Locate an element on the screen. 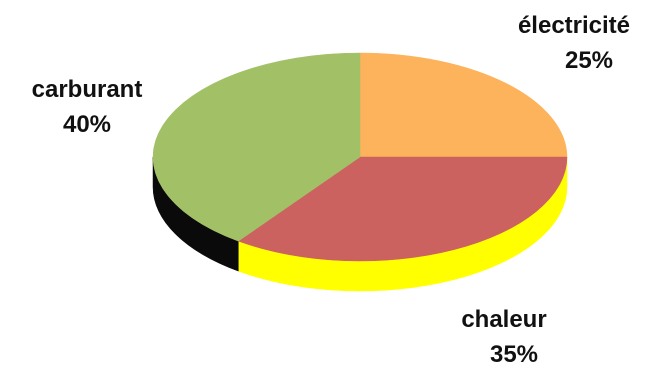  slice-label-chaleur: chaleur is located at coordinates (503, 319).